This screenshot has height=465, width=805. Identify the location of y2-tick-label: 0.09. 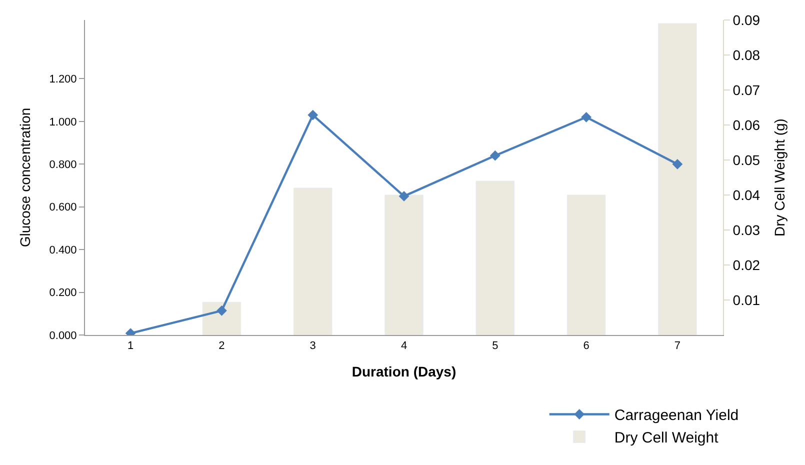
(746, 20).